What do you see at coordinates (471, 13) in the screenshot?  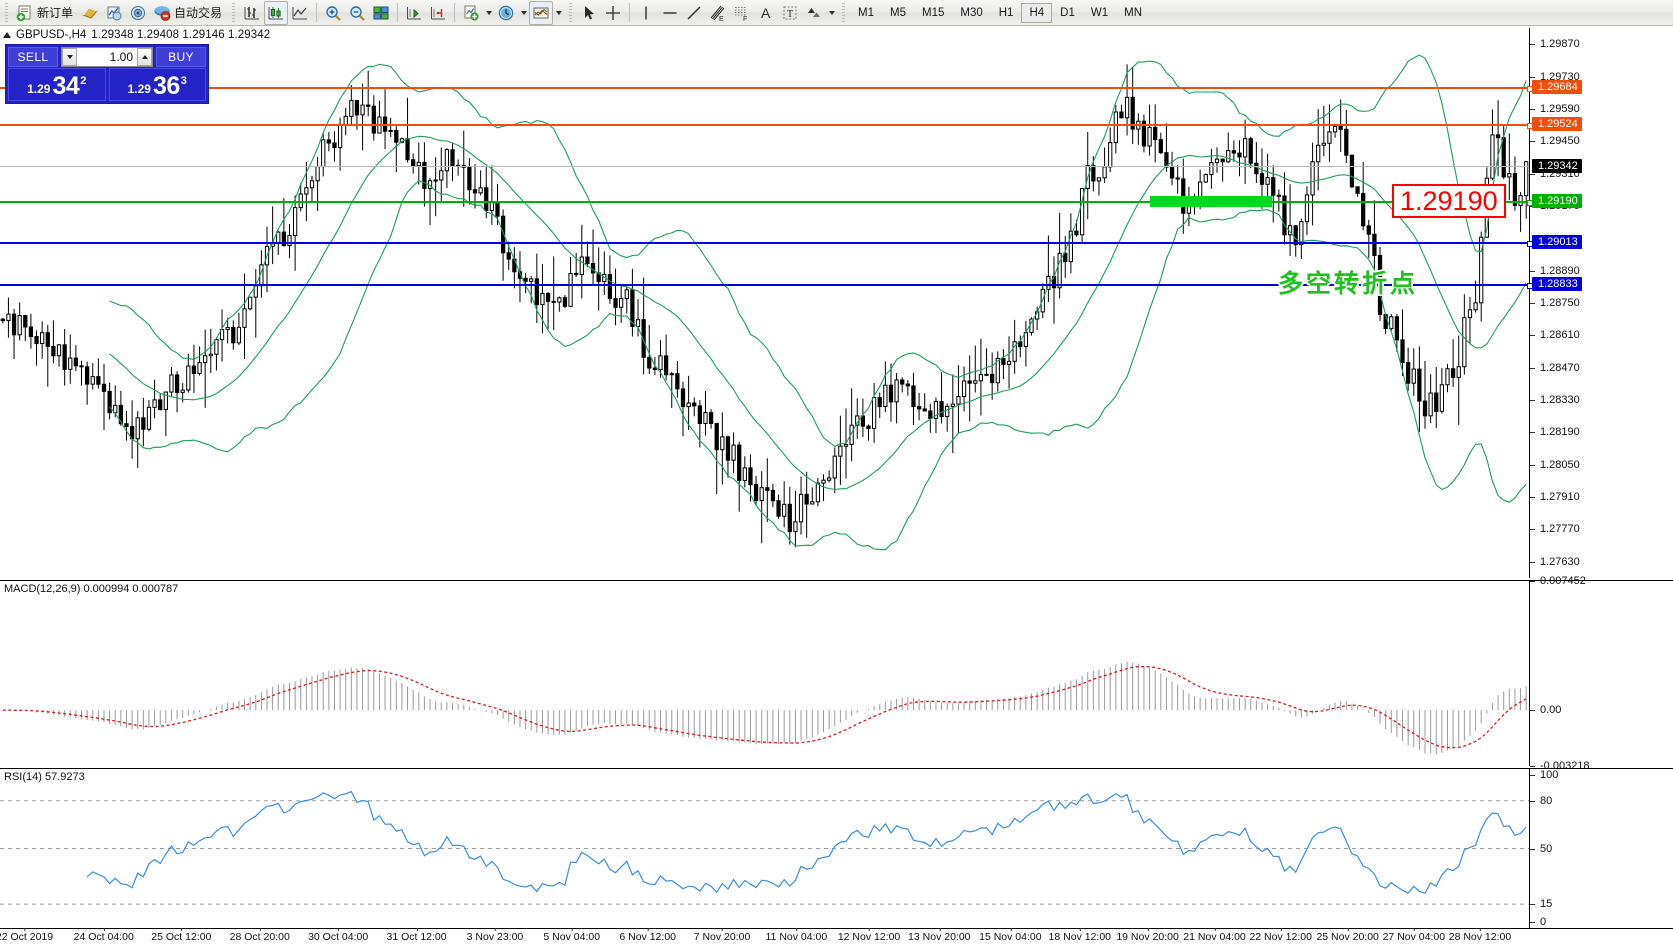 I see `indicators-icon` at bounding box center [471, 13].